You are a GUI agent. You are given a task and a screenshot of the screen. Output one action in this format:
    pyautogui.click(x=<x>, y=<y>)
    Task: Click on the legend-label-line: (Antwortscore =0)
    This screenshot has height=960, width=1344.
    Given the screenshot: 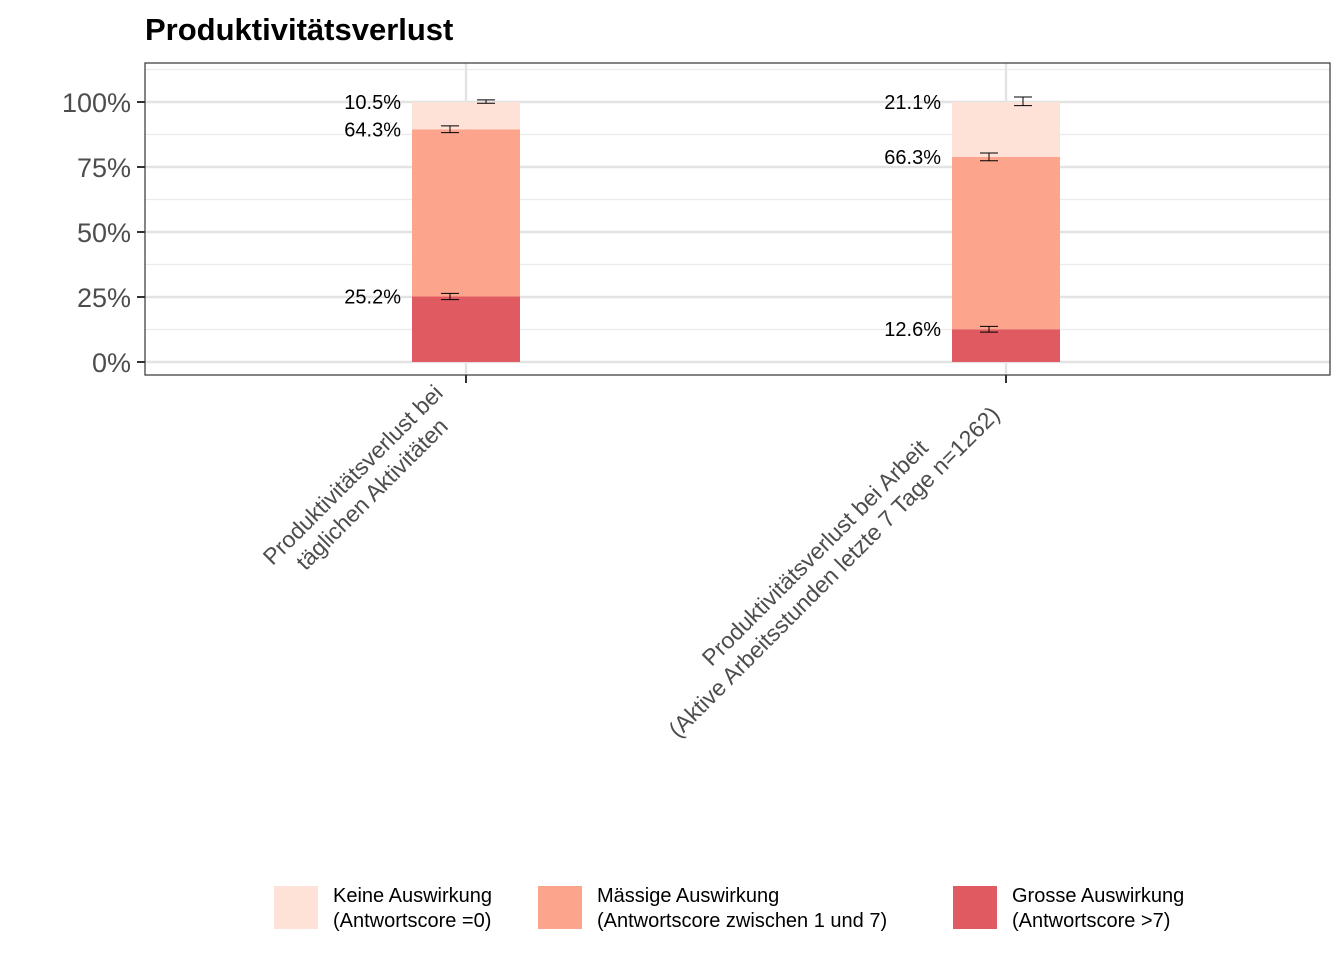 What is the action you would take?
    pyautogui.click(x=412, y=921)
    